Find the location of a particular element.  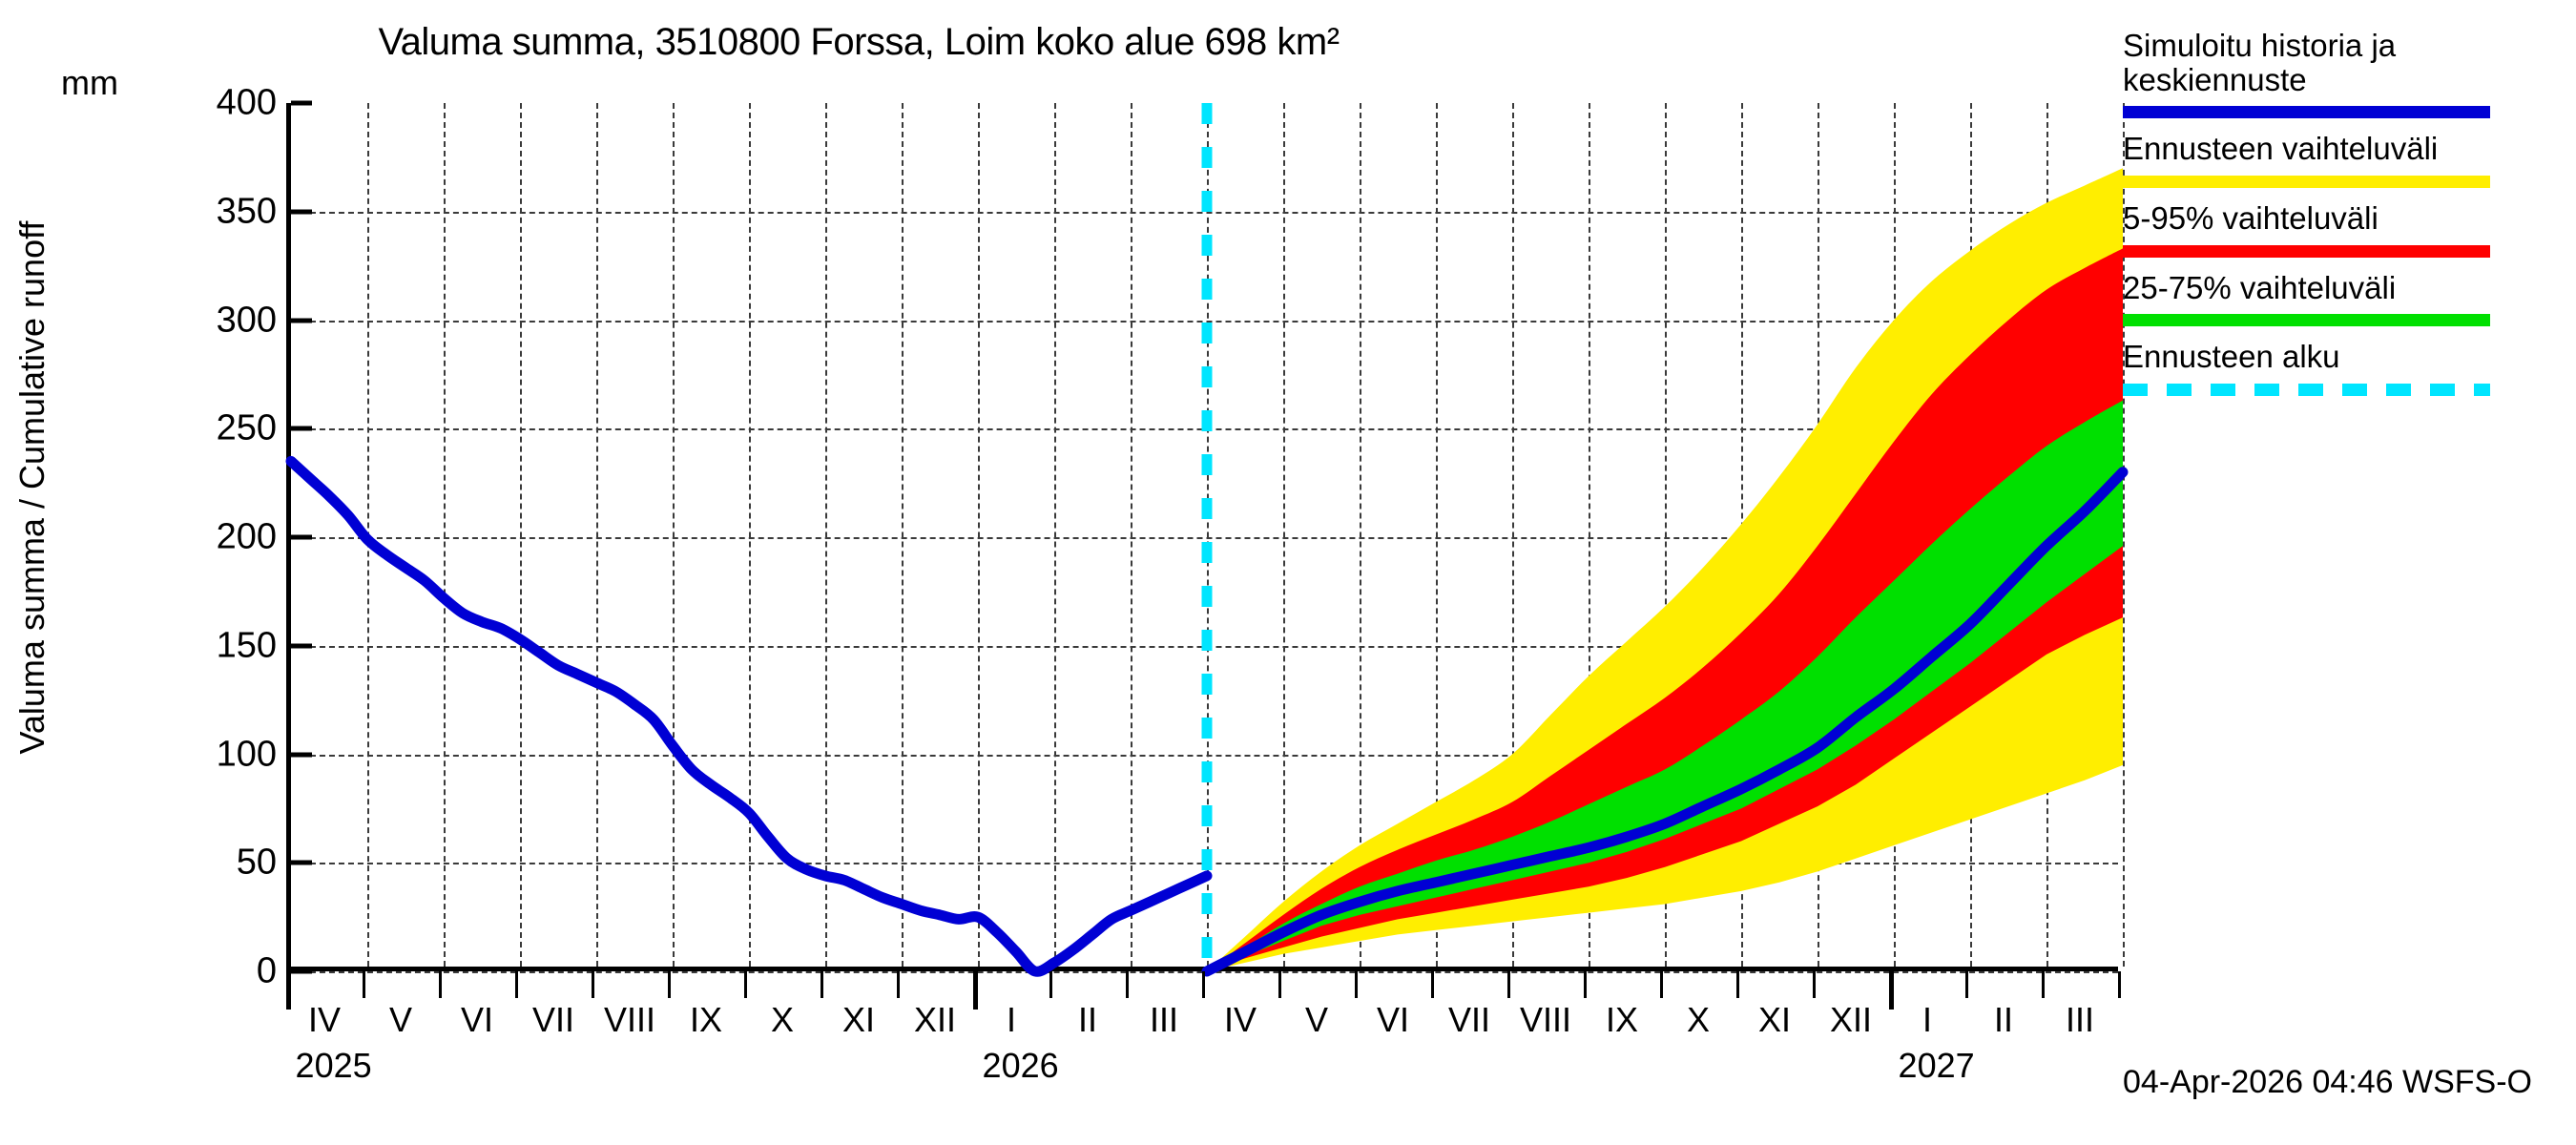

legend-swatch-mean-forecast is located at coordinates (2306, 113).